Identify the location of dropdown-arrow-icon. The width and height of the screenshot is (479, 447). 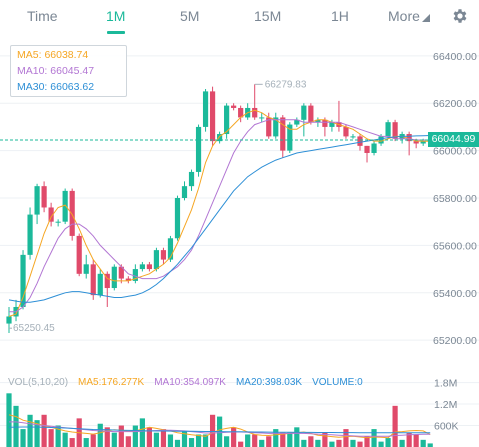
(425, 18).